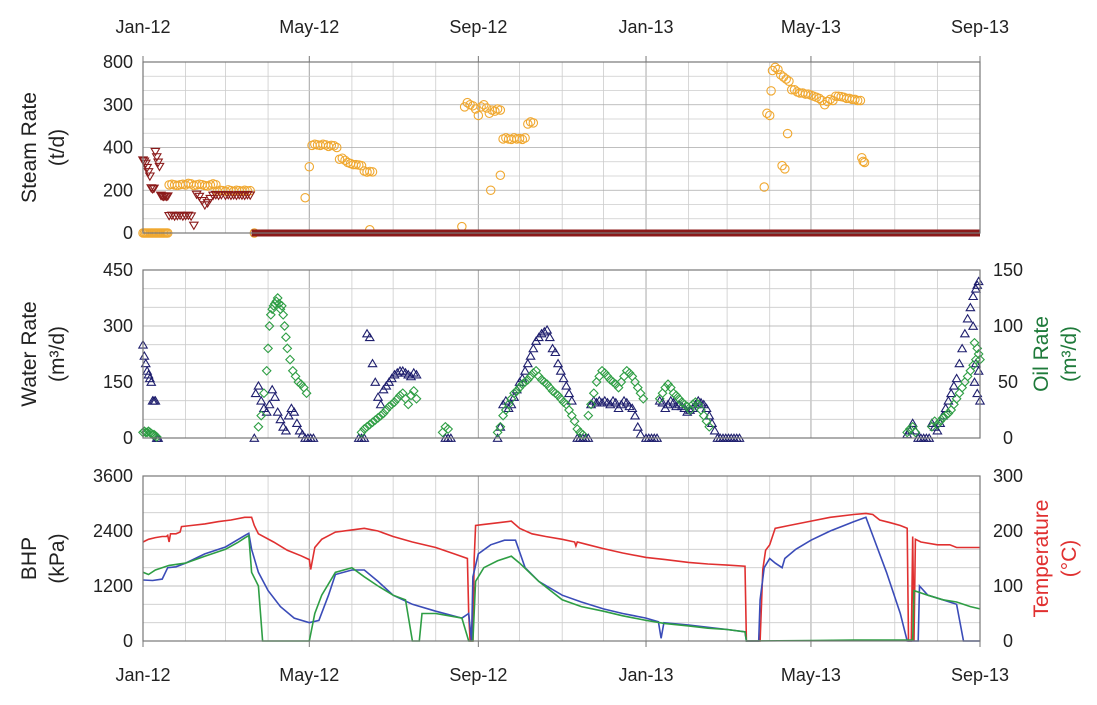 The image size is (1097, 705). Describe the element at coordinates (811, 675) in the screenshot. I see `x-tick-label-bottom: May-13` at that location.